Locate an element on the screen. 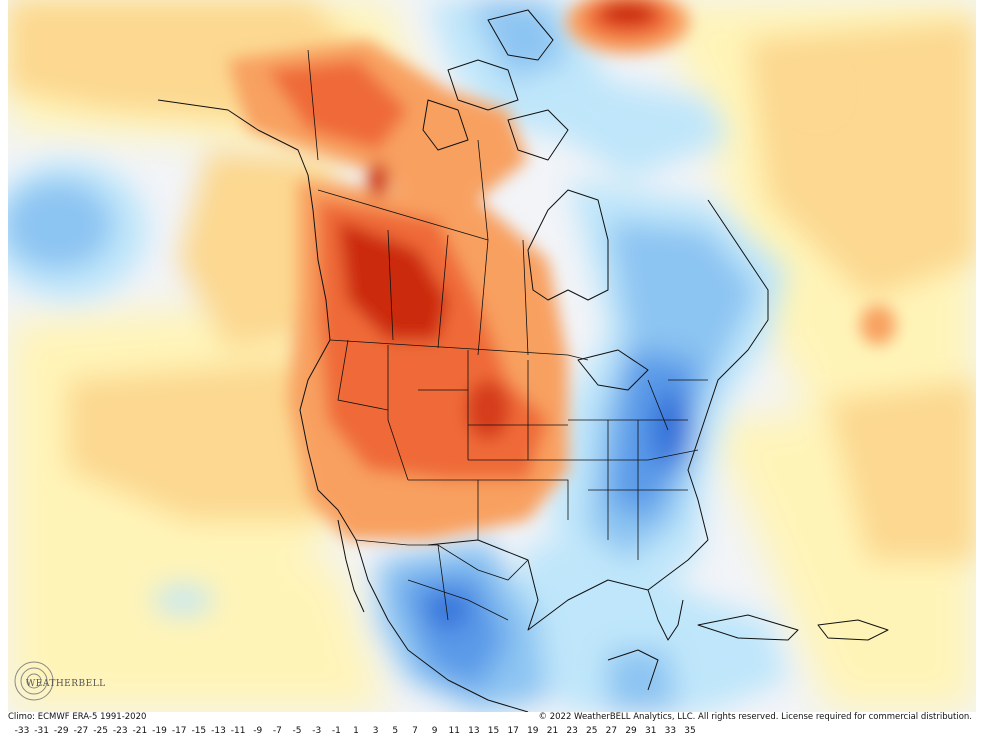  colorbar-tick-label: 15 is located at coordinates (493, 731).